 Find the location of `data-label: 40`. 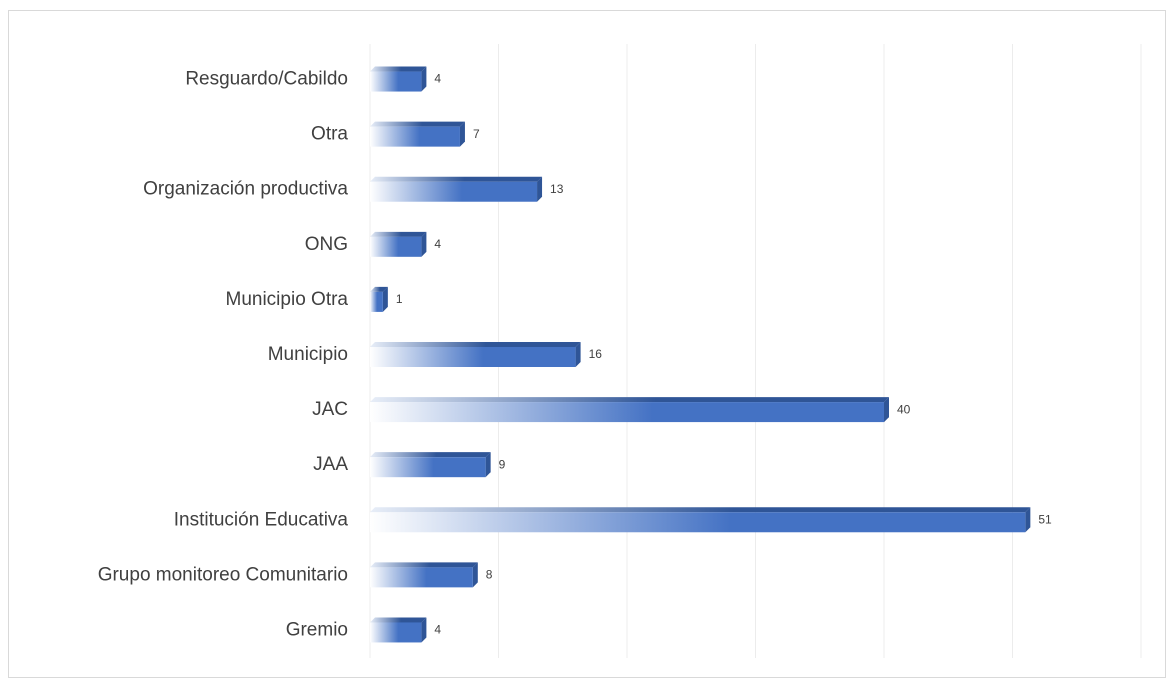

data-label: 40 is located at coordinates (904, 409).